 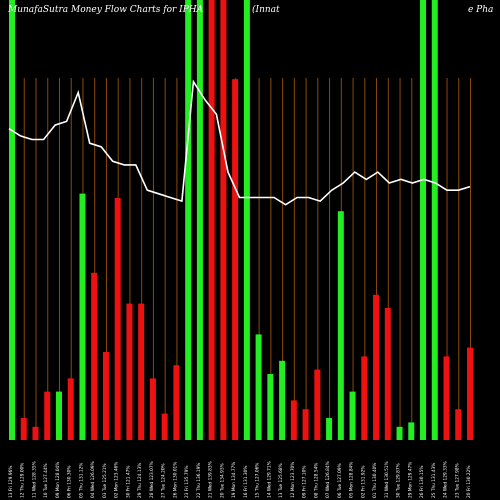 I want to click on x-tick-label: 02 Mon 123.46%, so click(x=117, y=480).